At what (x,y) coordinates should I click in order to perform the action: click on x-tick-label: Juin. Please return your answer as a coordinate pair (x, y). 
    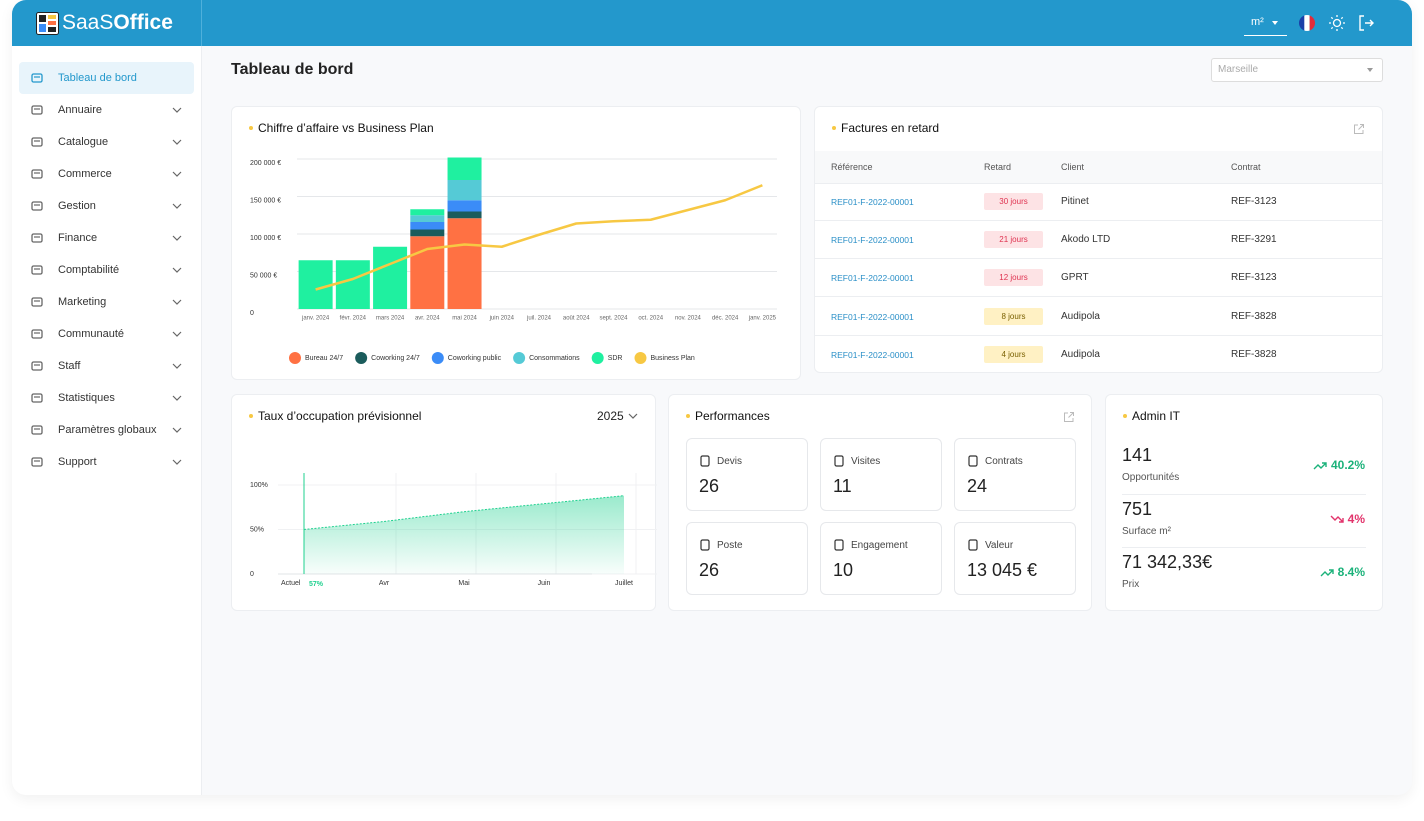
    Looking at the image, I should click on (544, 583).